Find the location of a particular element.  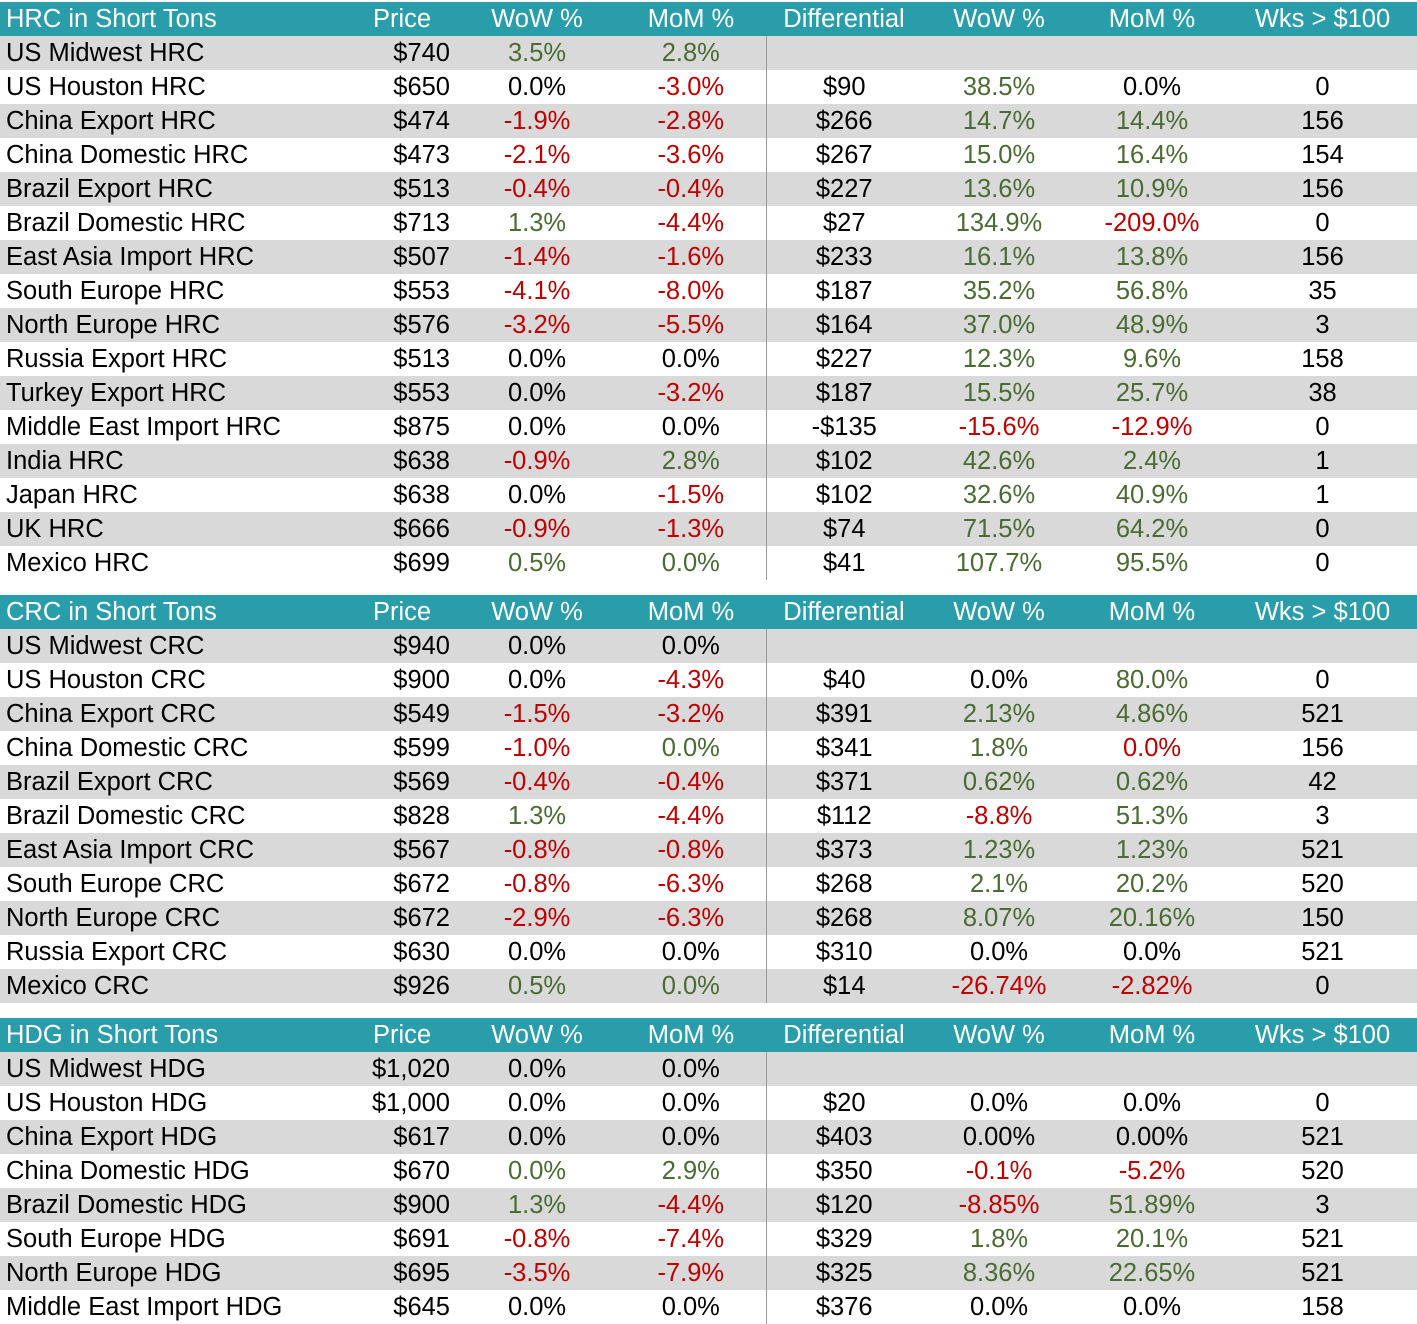

diff-wow-pct-cell: 13.6% is located at coordinates (999, 189).